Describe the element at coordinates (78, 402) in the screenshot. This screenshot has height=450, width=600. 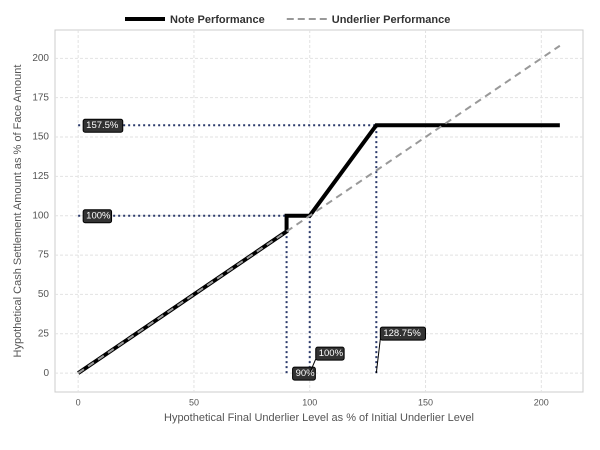
I see `x-tick-label: 0` at that location.